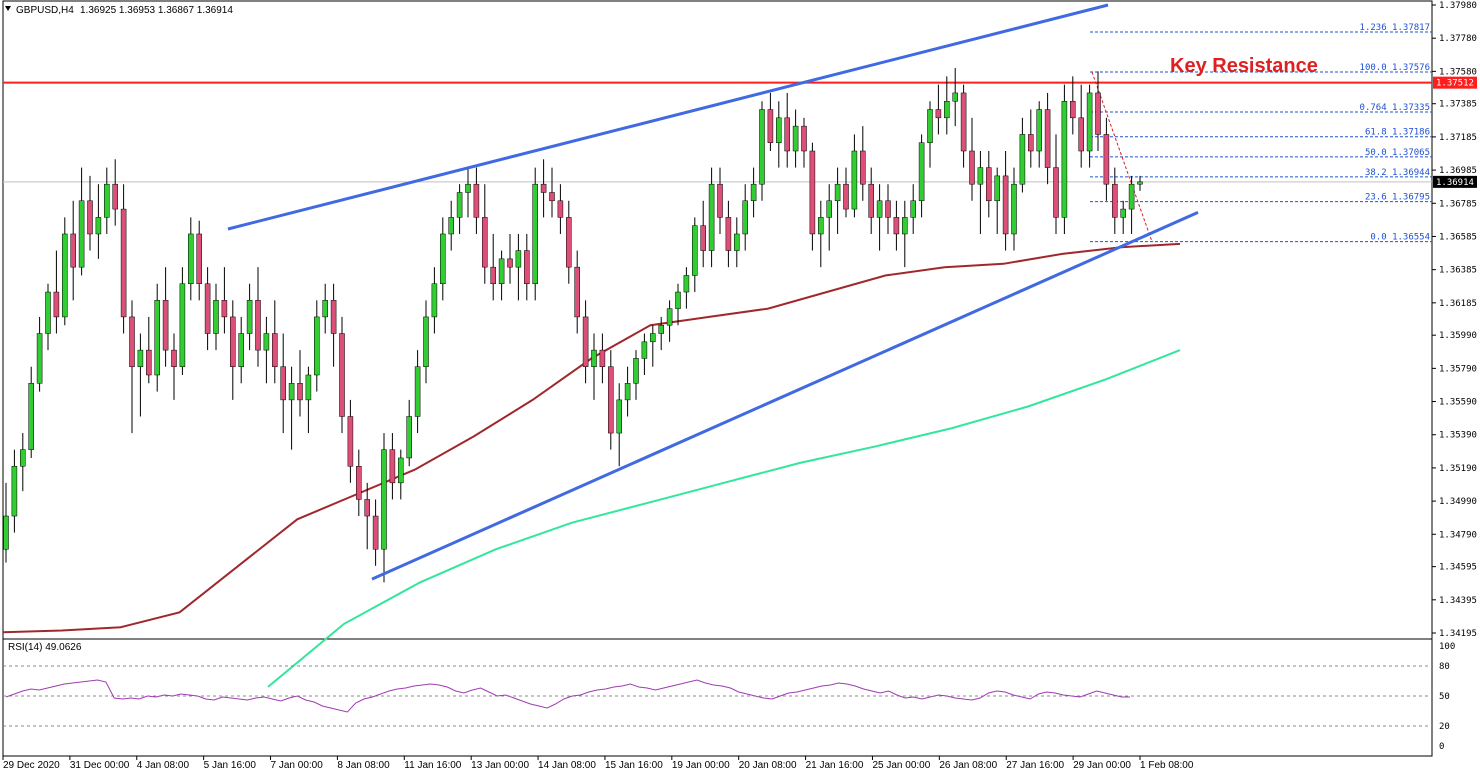 This screenshot has width=1480, height=775. I want to click on fib-level-label: 61.8 1.37186, so click(1397, 133).